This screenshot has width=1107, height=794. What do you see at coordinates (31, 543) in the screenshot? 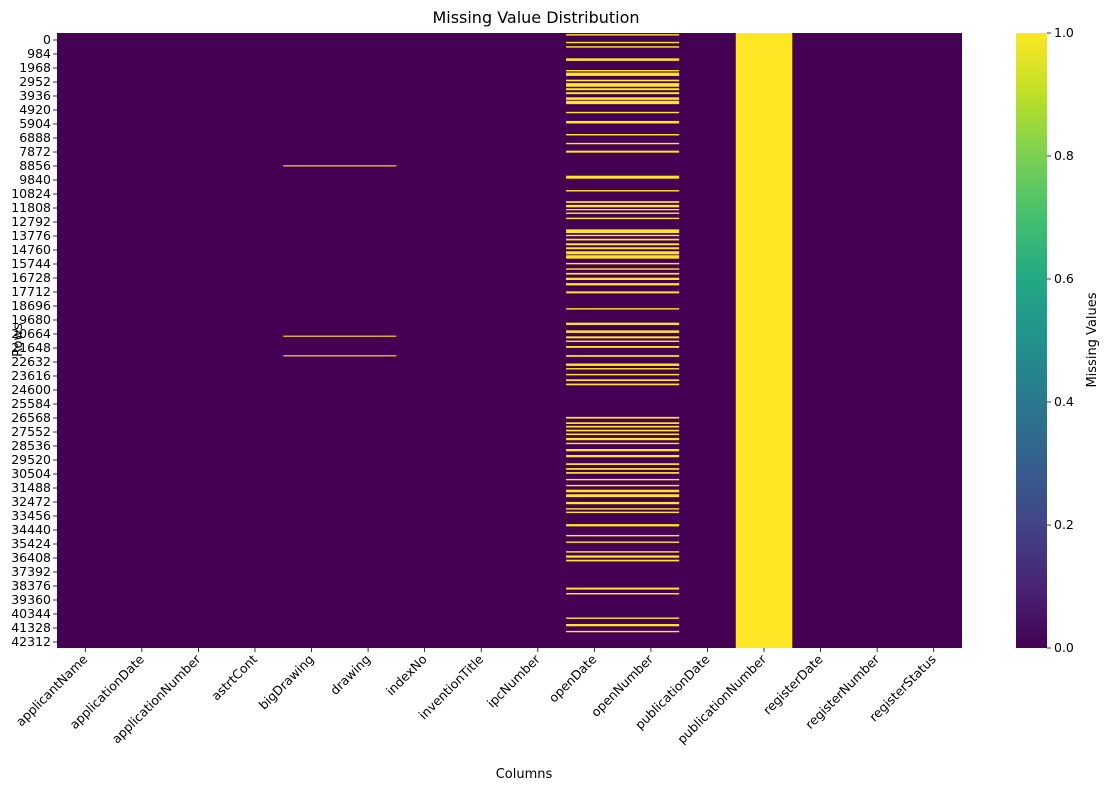
I see `y-tick-label: 35424` at bounding box center [31, 543].